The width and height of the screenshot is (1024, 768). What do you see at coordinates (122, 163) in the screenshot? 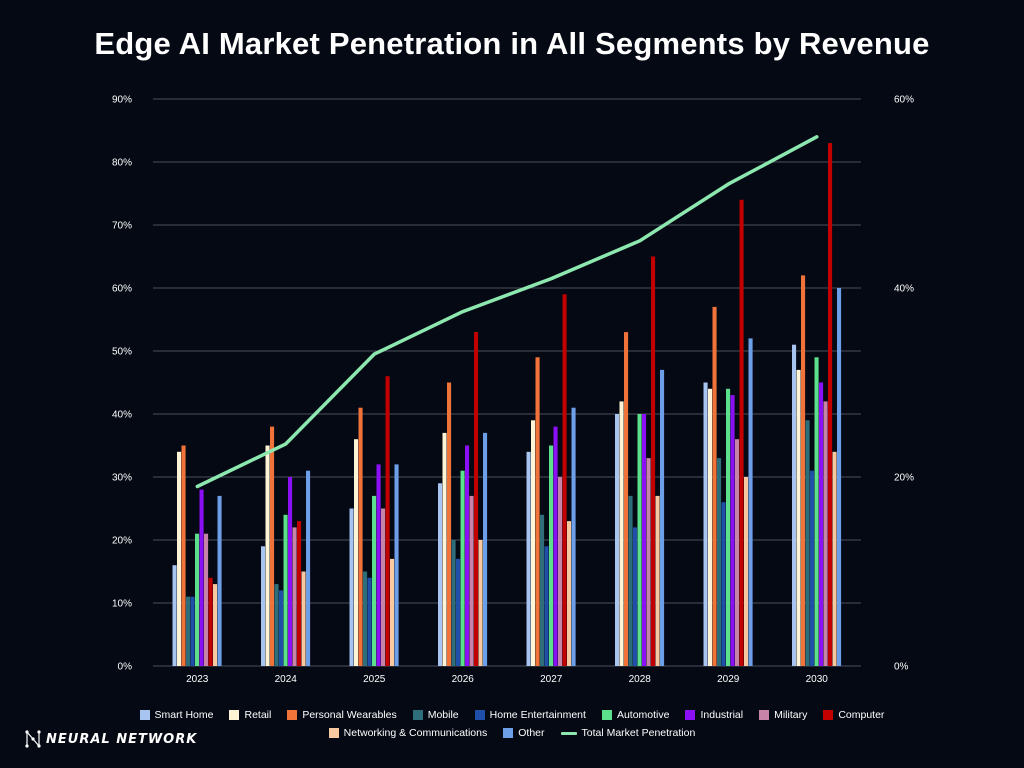
I see `y-left-tick-label: 80%` at bounding box center [122, 163].